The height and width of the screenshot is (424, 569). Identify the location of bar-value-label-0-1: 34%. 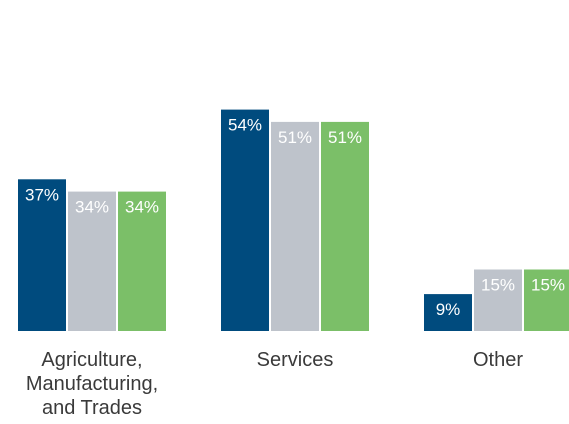
(92, 207).